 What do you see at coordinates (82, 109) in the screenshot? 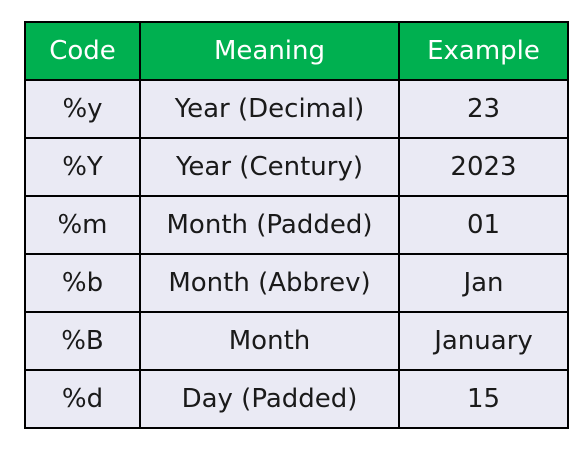
I see `cell-code: %y` at bounding box center [82, 109].